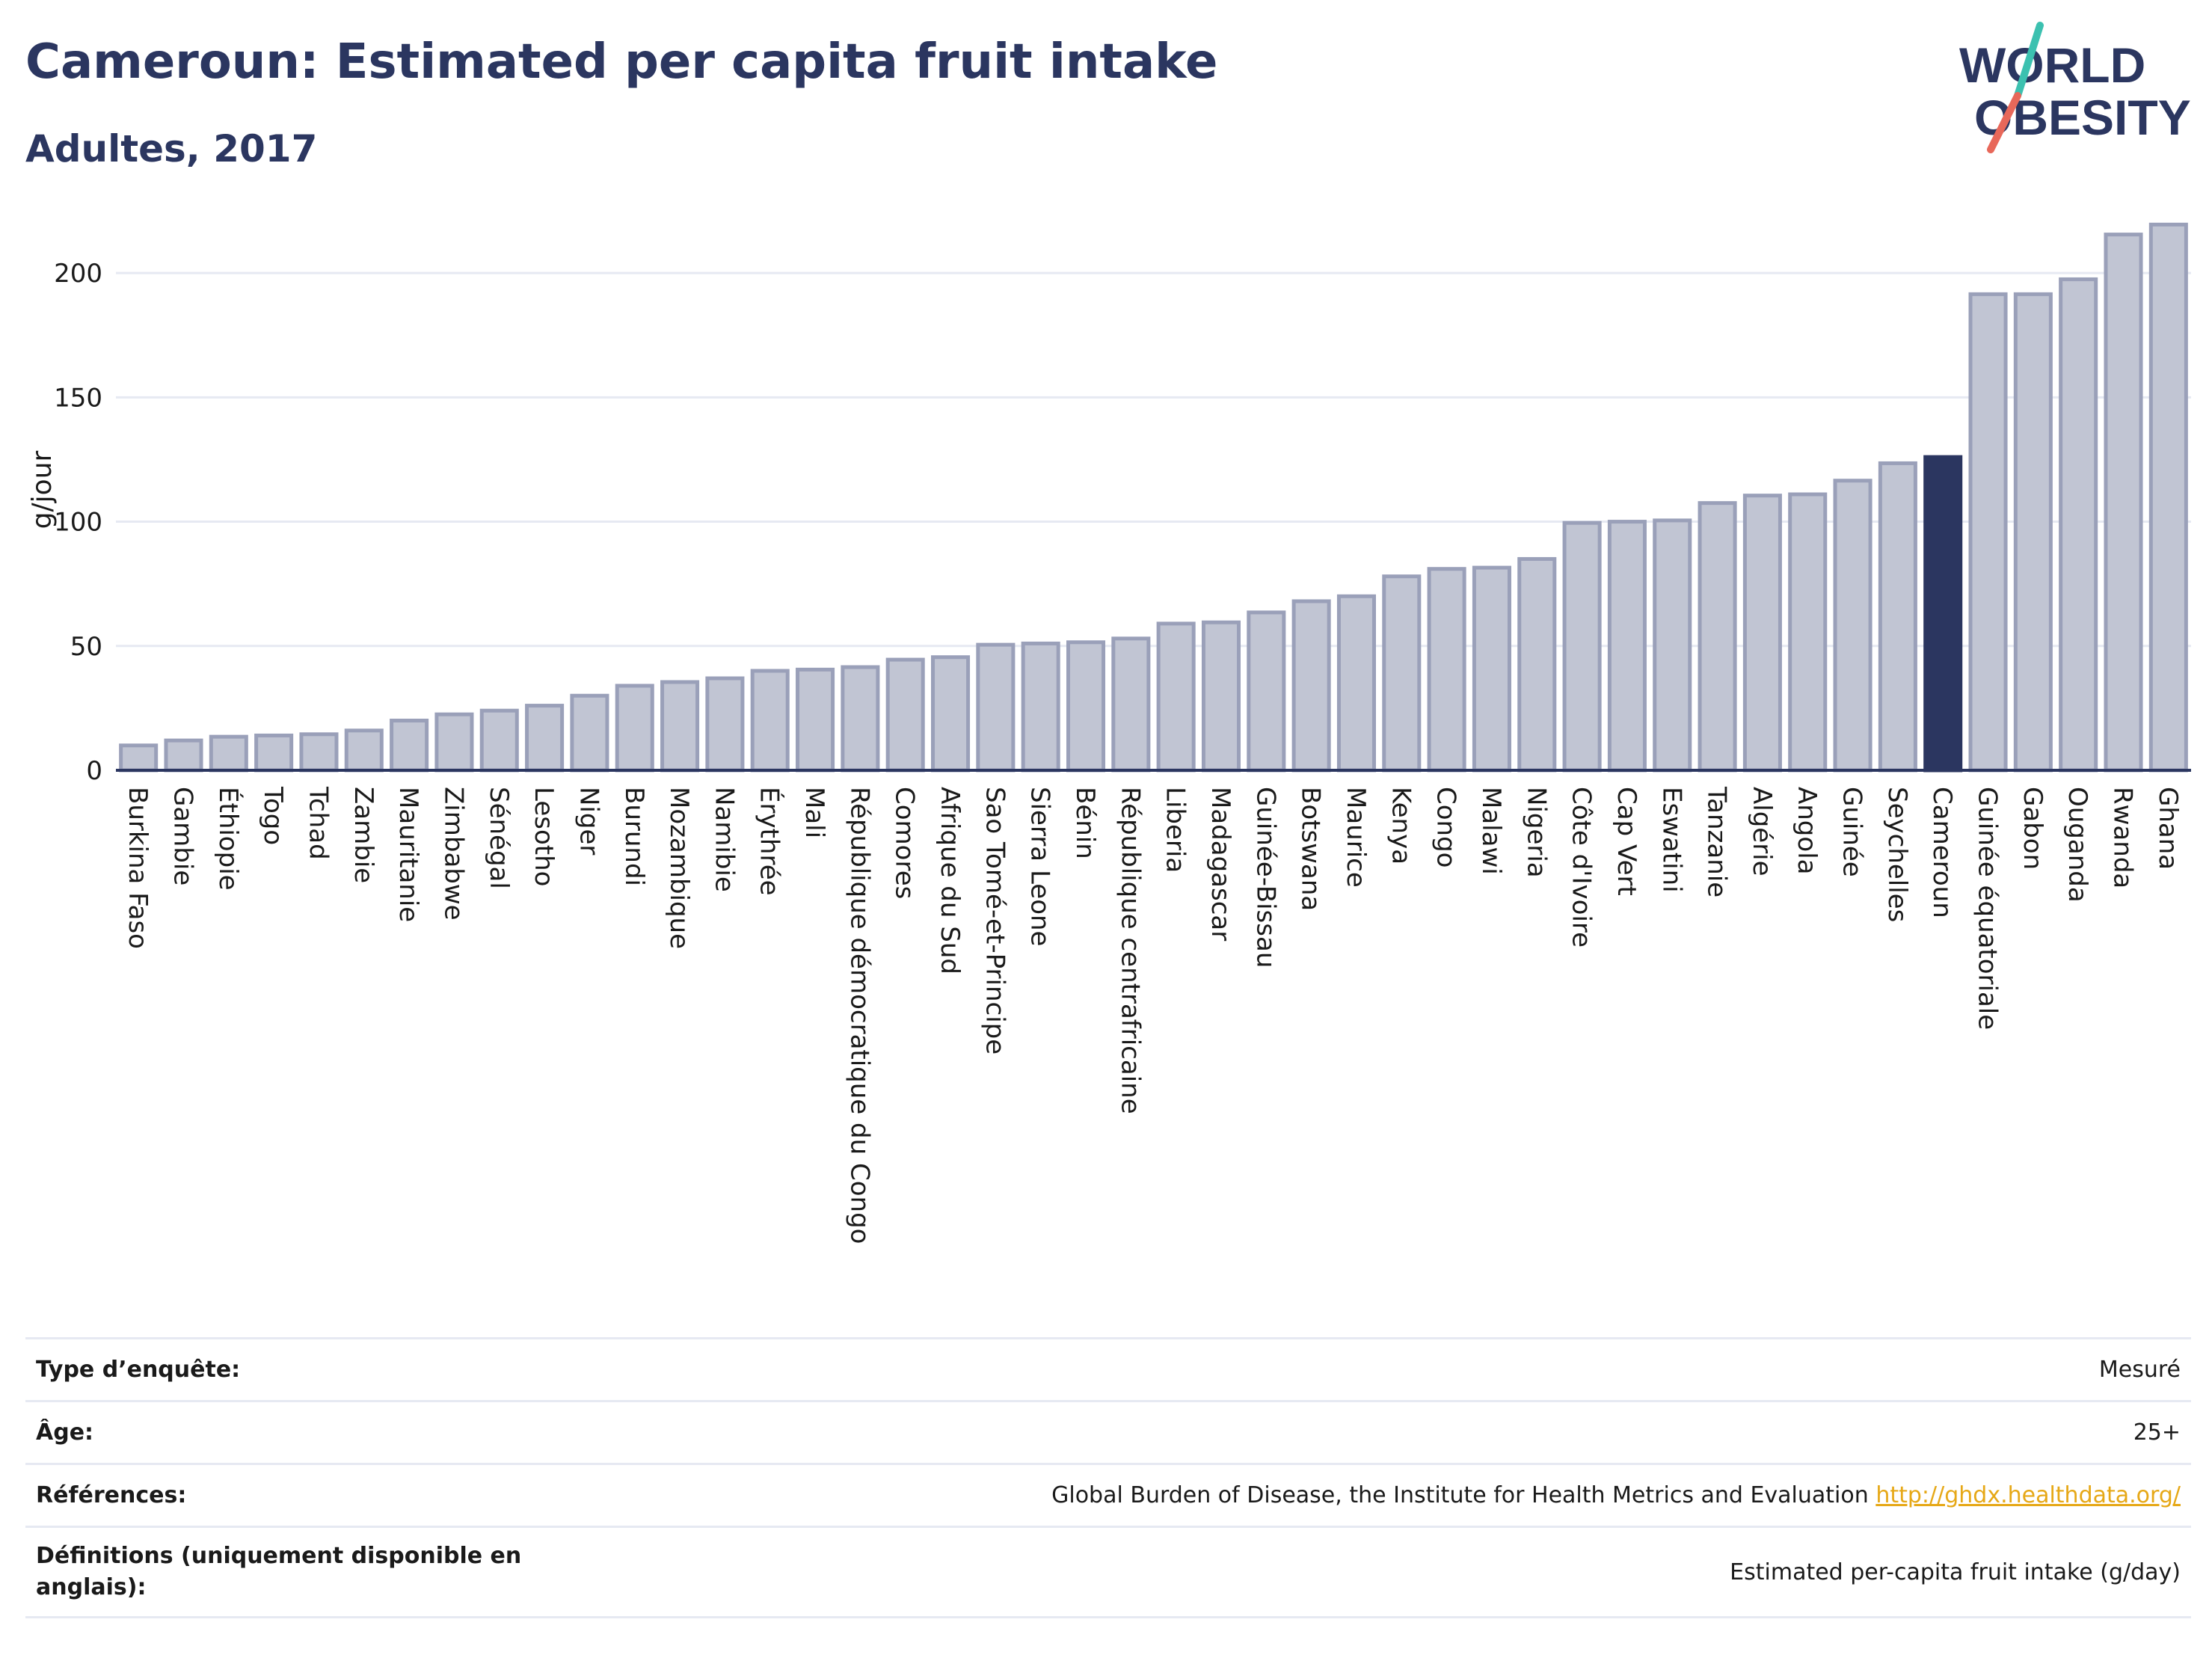 The image size is (2212, 1655). I want to click on x-tick-label: Comores, so click(905, 843).